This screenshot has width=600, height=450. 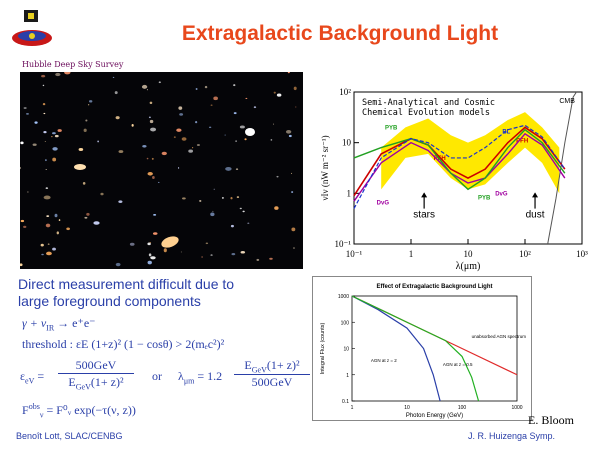 What do you see at coordinates (525, 254) in the screenshot?
I see `x-tick-label: 10²` at bounding box center [525, 254].